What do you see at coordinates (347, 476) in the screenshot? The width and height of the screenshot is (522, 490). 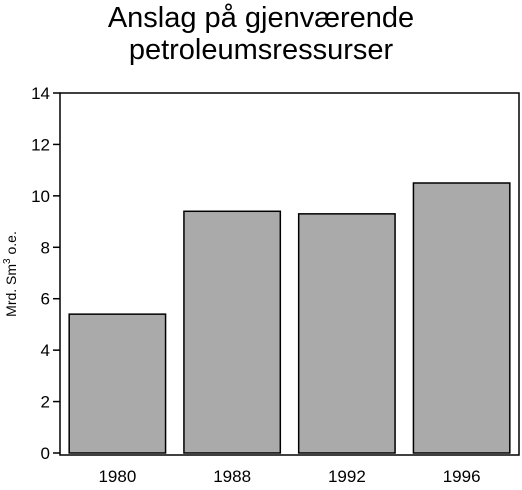 I see `x-tick-label-1992: 1992` at bounding box center [347, 476].